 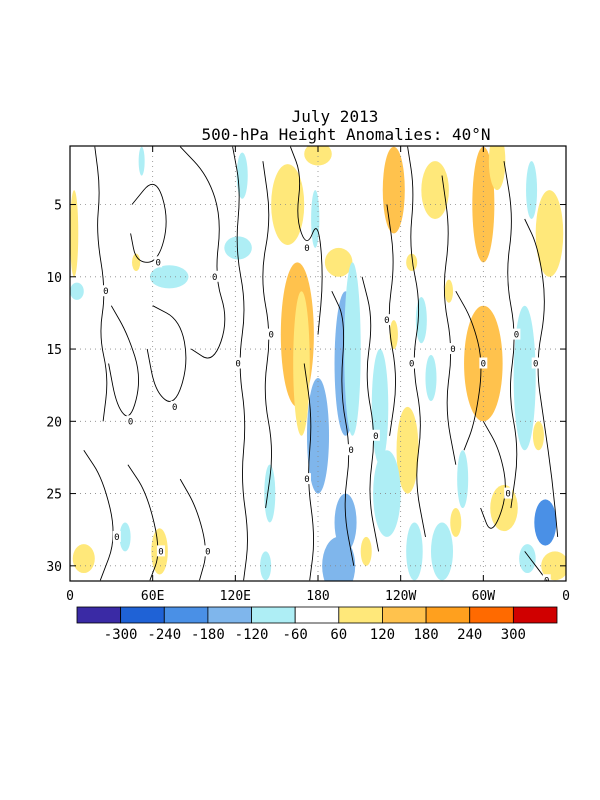 I want to click on colorbar-label: 60, so click(x=338, y=635).